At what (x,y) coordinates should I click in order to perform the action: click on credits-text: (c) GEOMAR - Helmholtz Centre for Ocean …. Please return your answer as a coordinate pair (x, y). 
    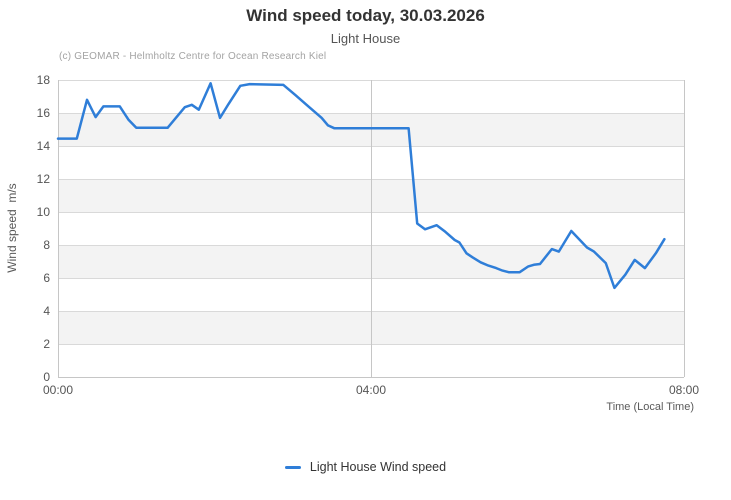
    Looking at the image, I should click on (193, 56).